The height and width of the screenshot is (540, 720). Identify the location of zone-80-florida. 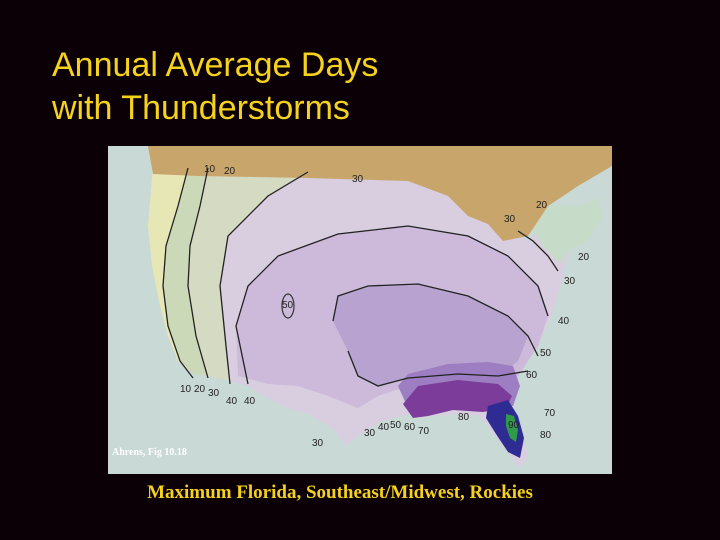
(505, 429).